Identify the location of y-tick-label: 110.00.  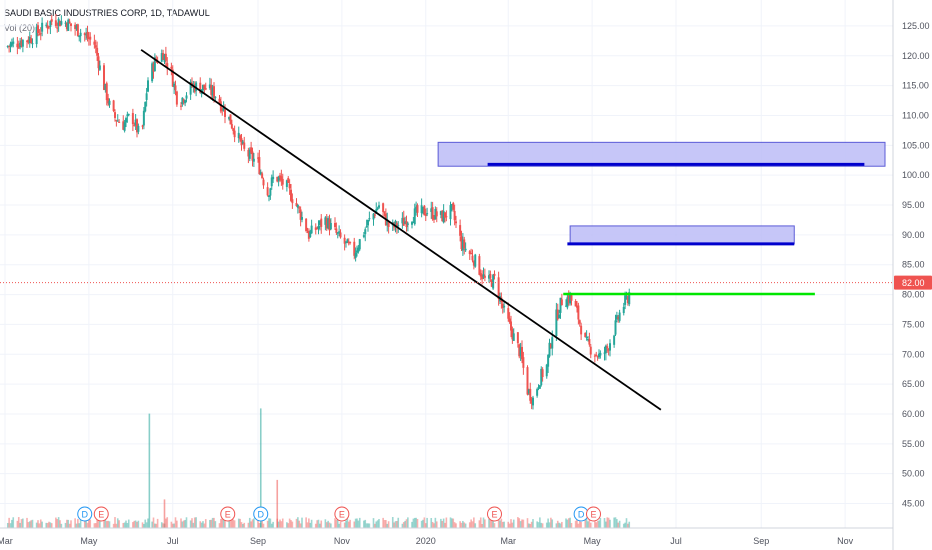
(915, 115).